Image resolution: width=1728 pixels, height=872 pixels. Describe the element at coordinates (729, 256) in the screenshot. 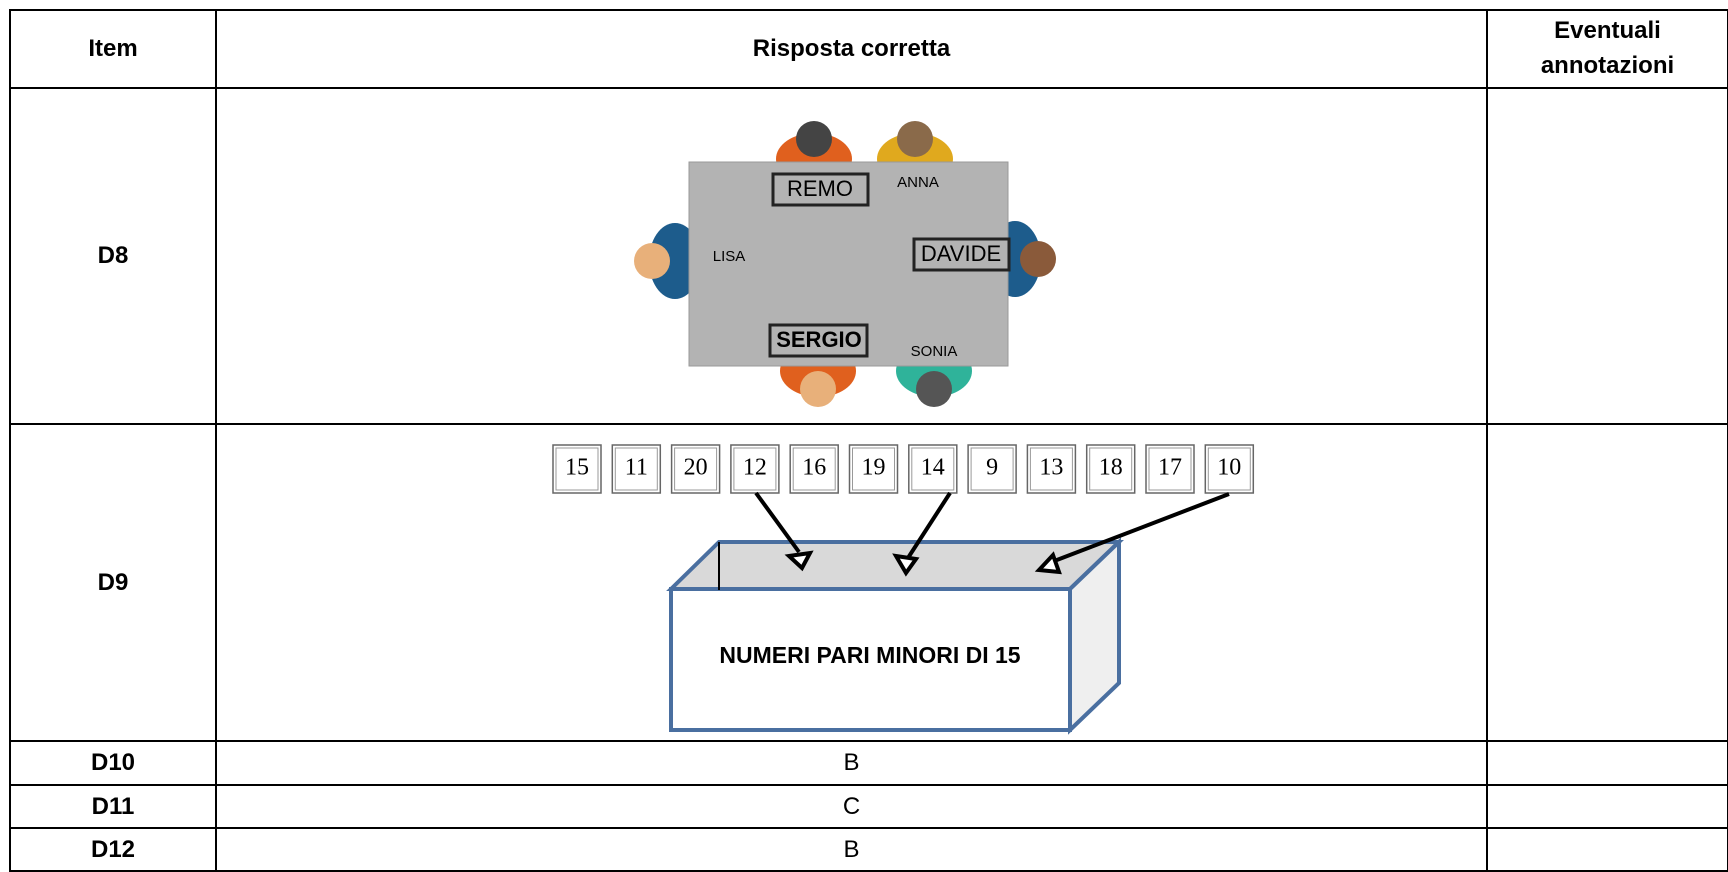

I see `name: LISA` at that location.